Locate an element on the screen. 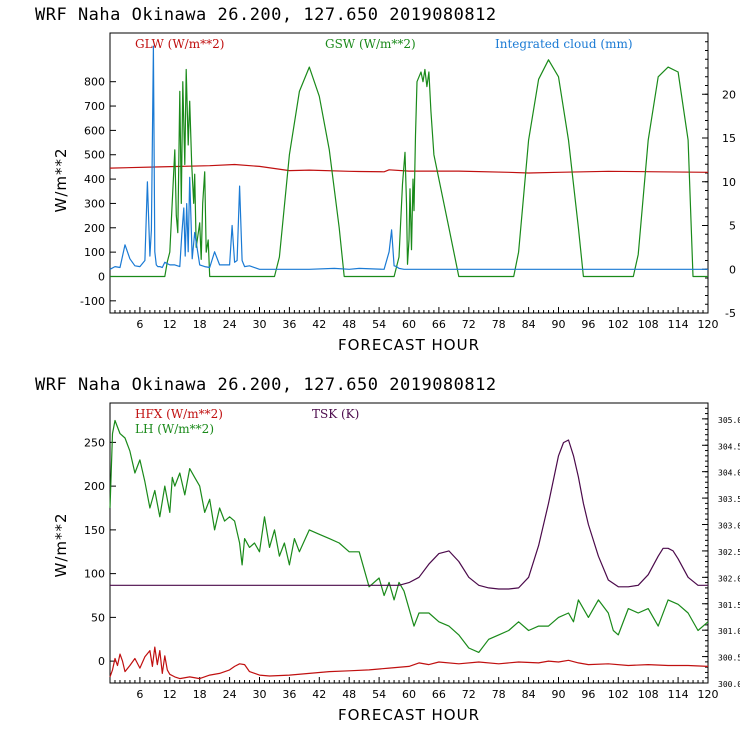 The image size is (740, 740). chart2-legend-lh: LH (W/m**2) is located at coordinates (174, 429).